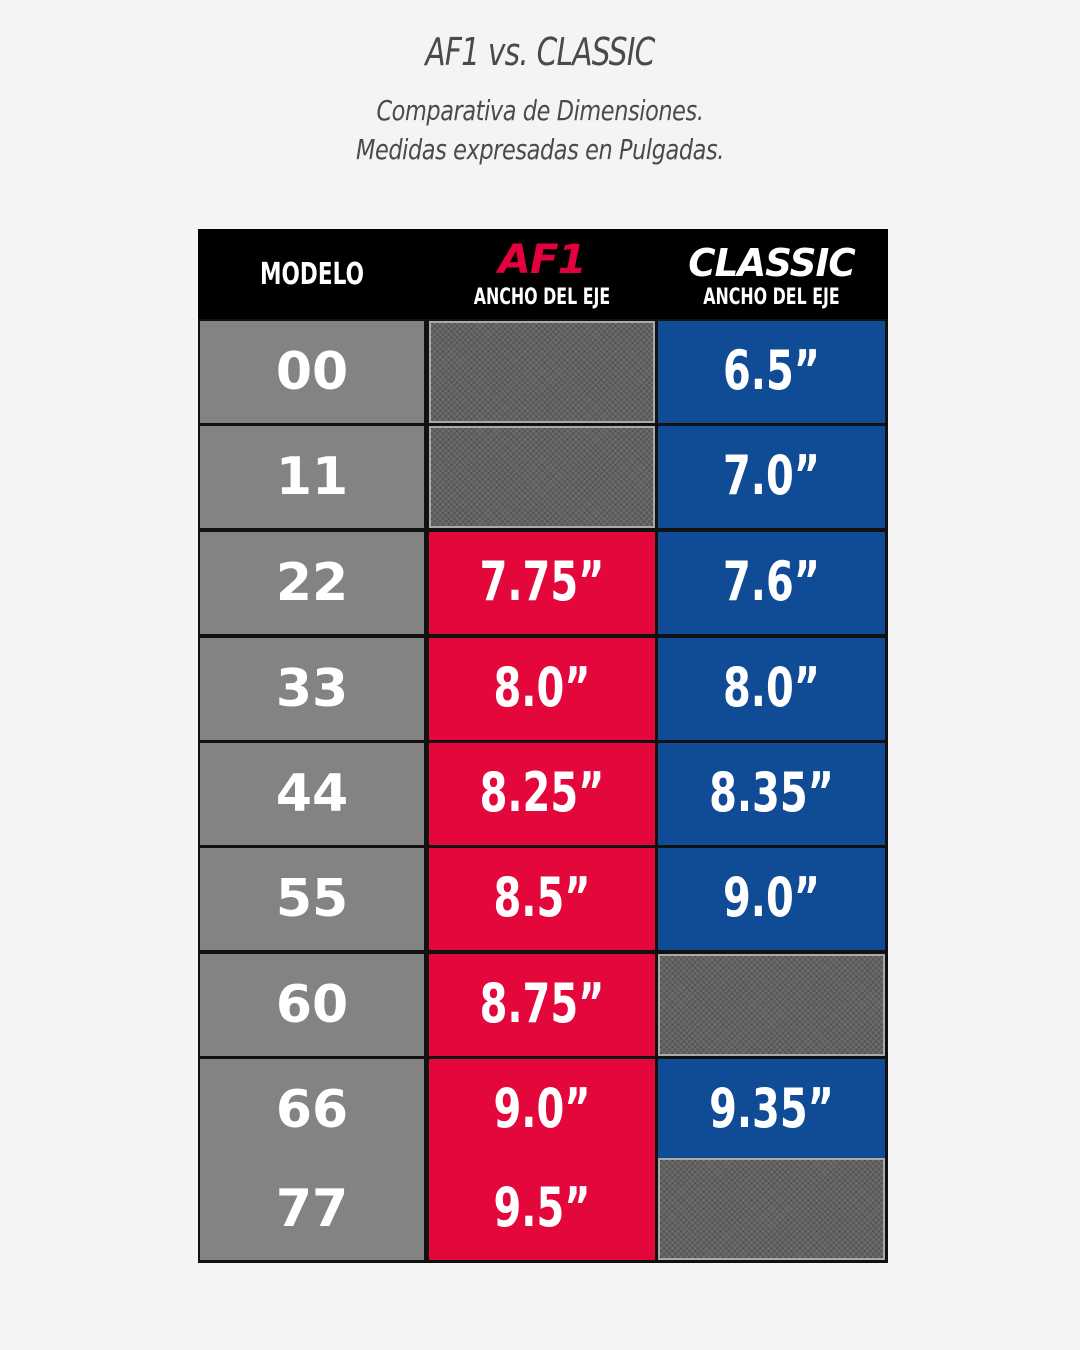 The width and height of the screenshot is (1080, 1350). I want to click on af1-cell: 9.0”, so click(542, 1110).